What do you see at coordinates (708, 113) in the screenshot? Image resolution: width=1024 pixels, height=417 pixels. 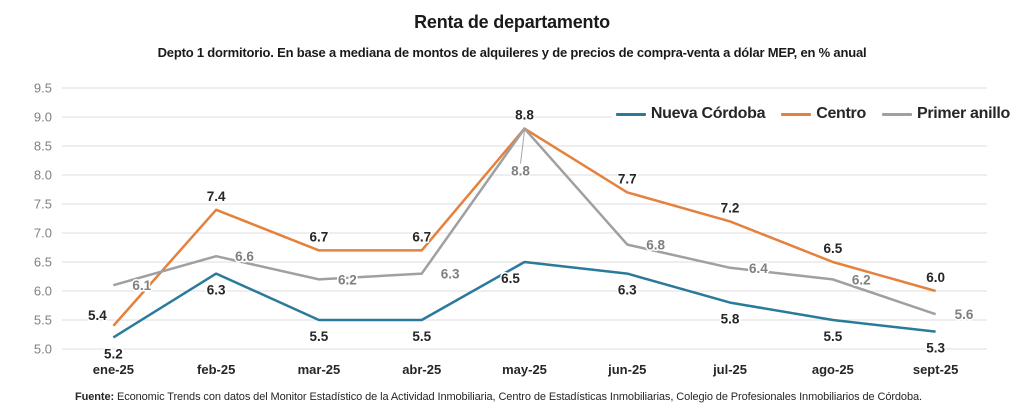 I see `legend-label: Nueva Córdoba` at bounding box center [708, 113].